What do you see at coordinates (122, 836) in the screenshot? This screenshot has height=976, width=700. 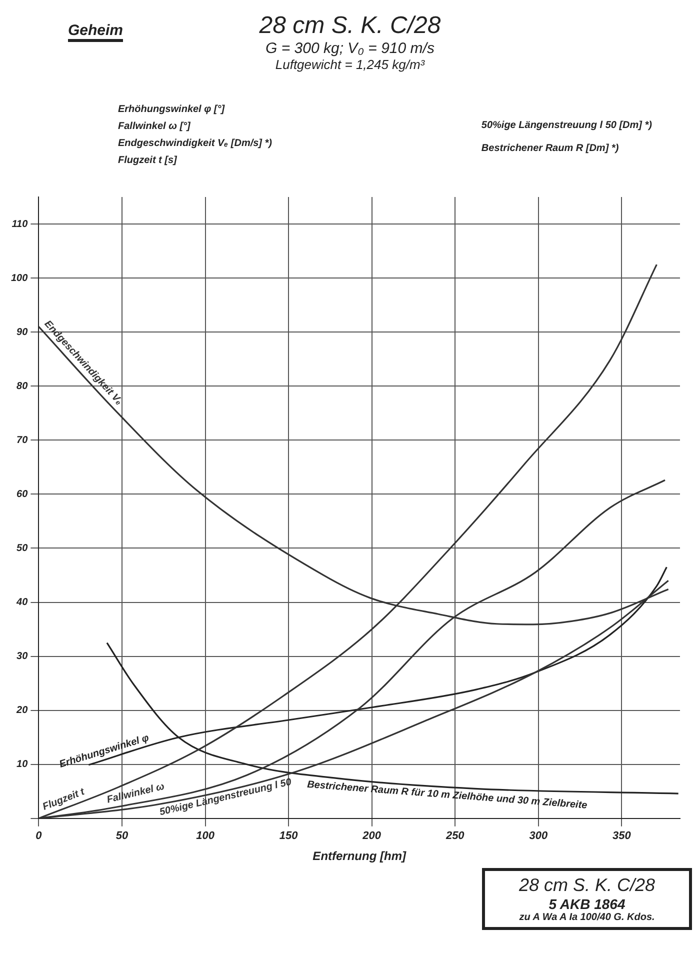 I see `x-tick-label: 50` at bounding box center [122, 836].